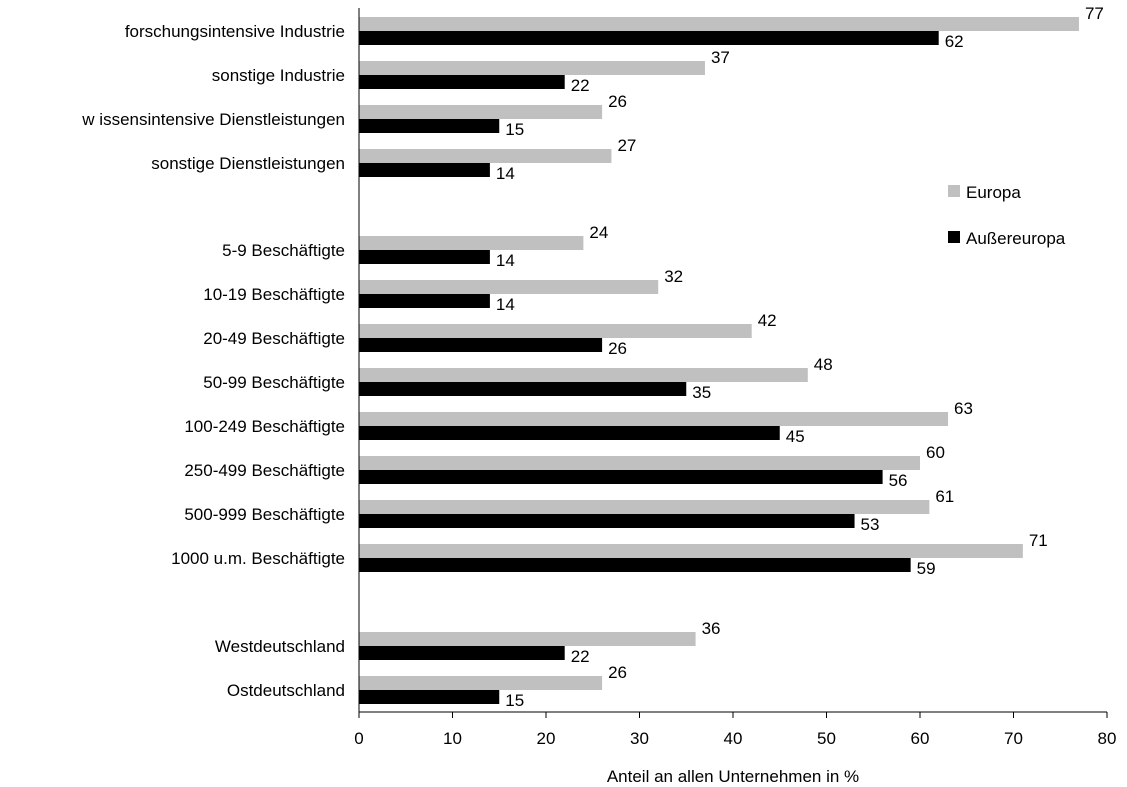 The width and height of the screenshot is (1127, 787). Describe the element at coordinates (286, 690) in the screenshot. I see `category-label: Ostdeutschland` at that location.